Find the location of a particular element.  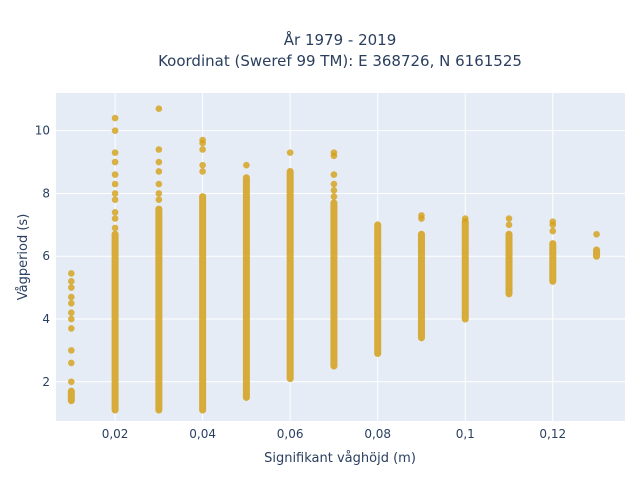

y-tick-label: 4 is located at coordinates (46, 319).